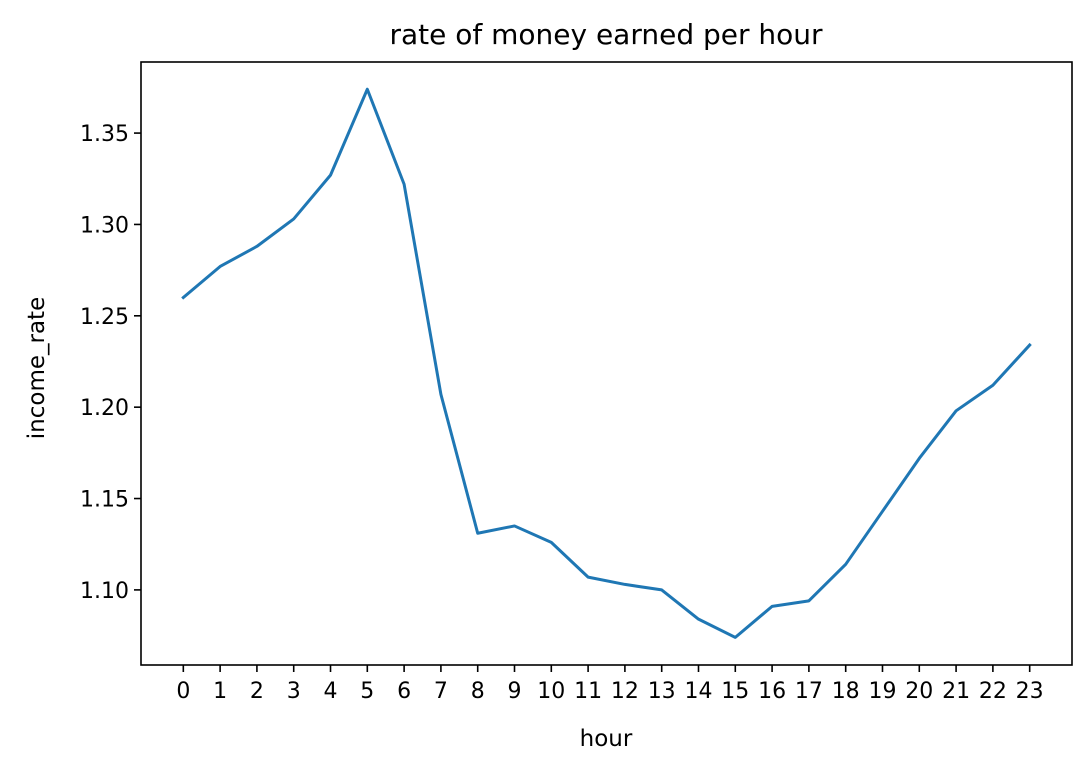 Image resolution: width=1091 pixels, height=773 pixels. What do you see at coordinates (183, 691) in the screenshot?
I see `x-tick-label: 0` at bounding box center [183, 691].